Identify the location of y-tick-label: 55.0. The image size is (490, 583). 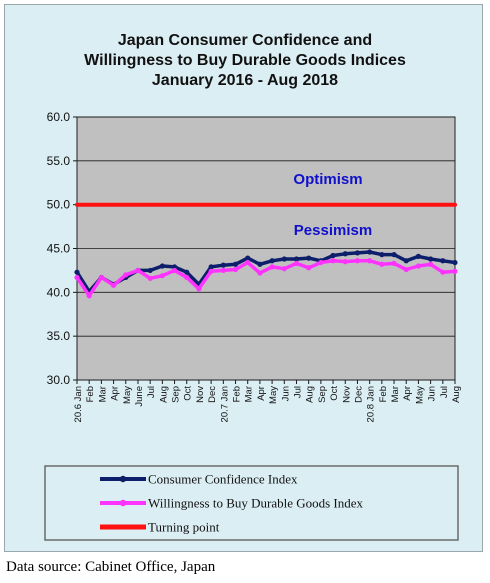
(59, 161).